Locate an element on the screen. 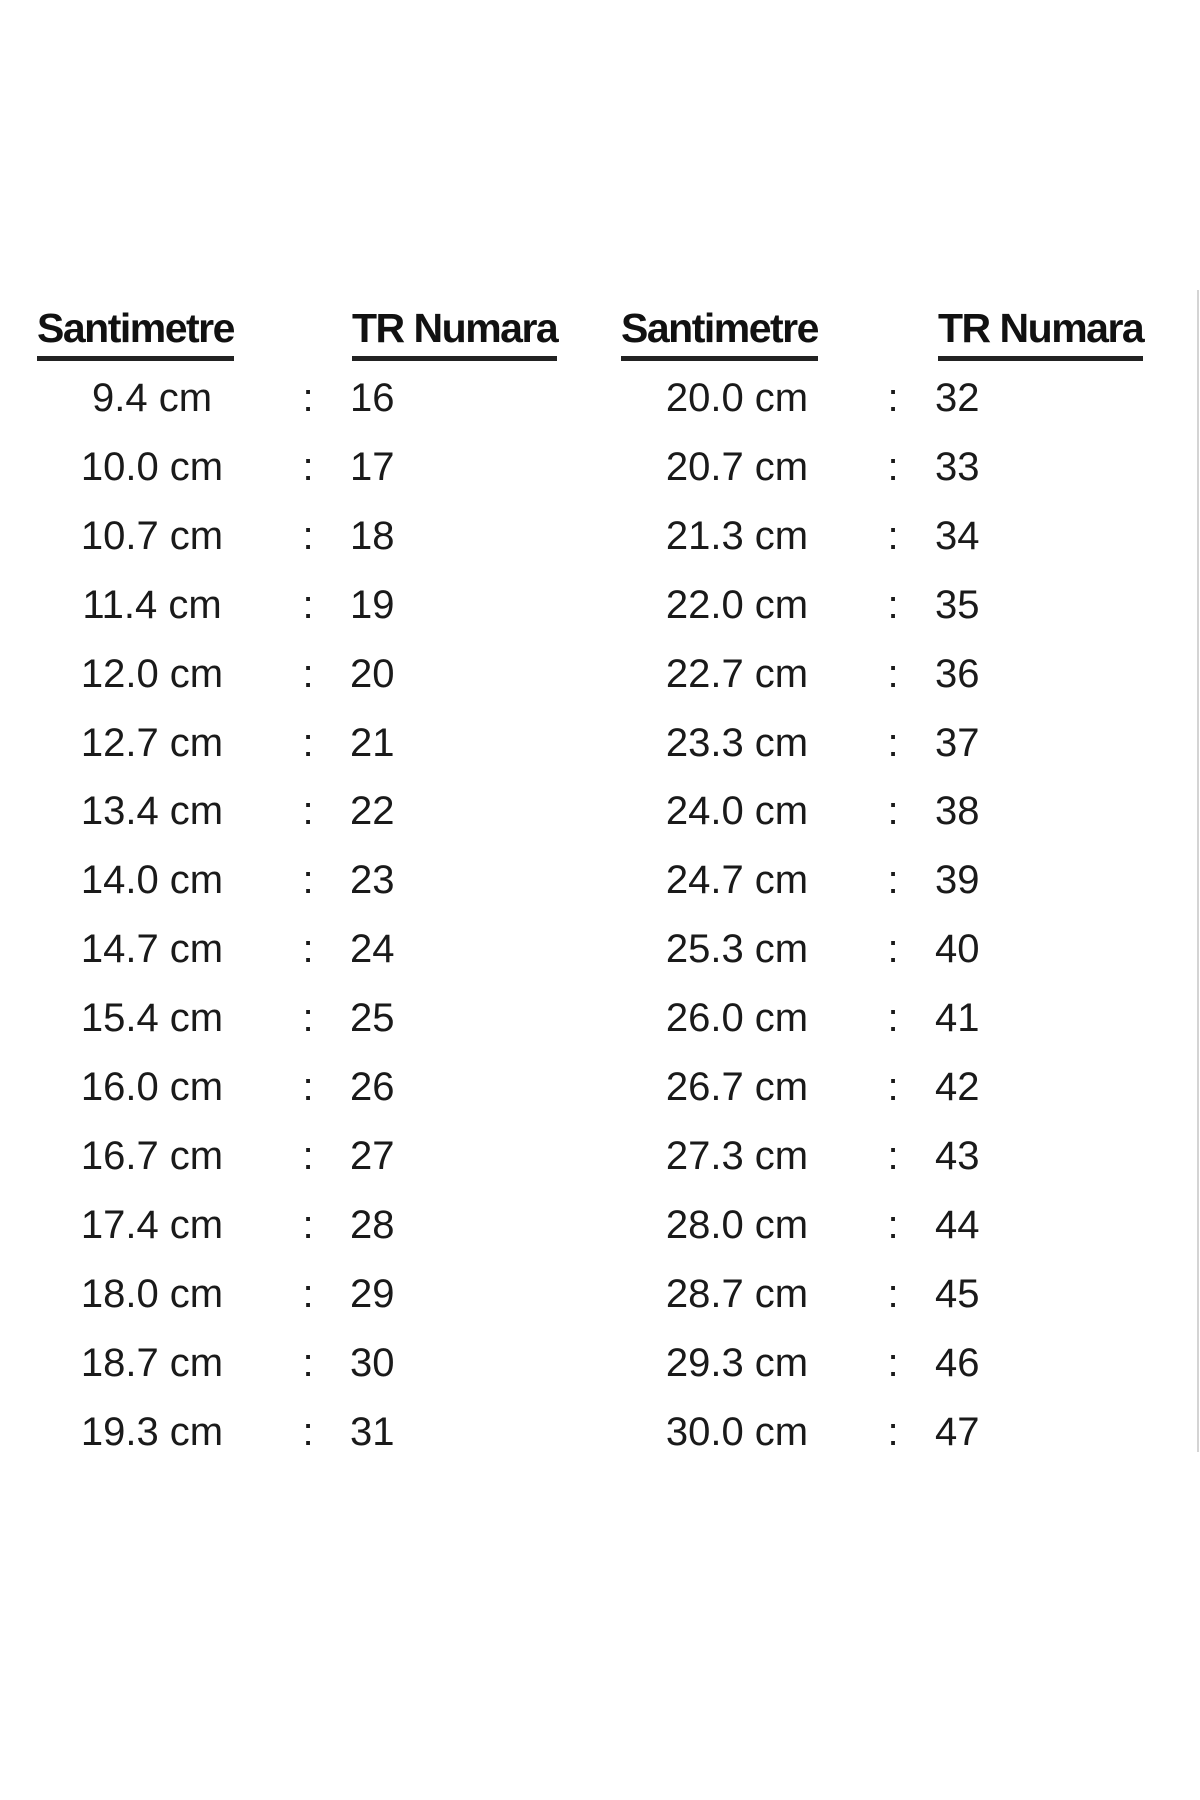 Image resolution: width=1200 pixels, height=1800 pixels. cm-value: 14.7 cm is located at coordinates (152, 949).